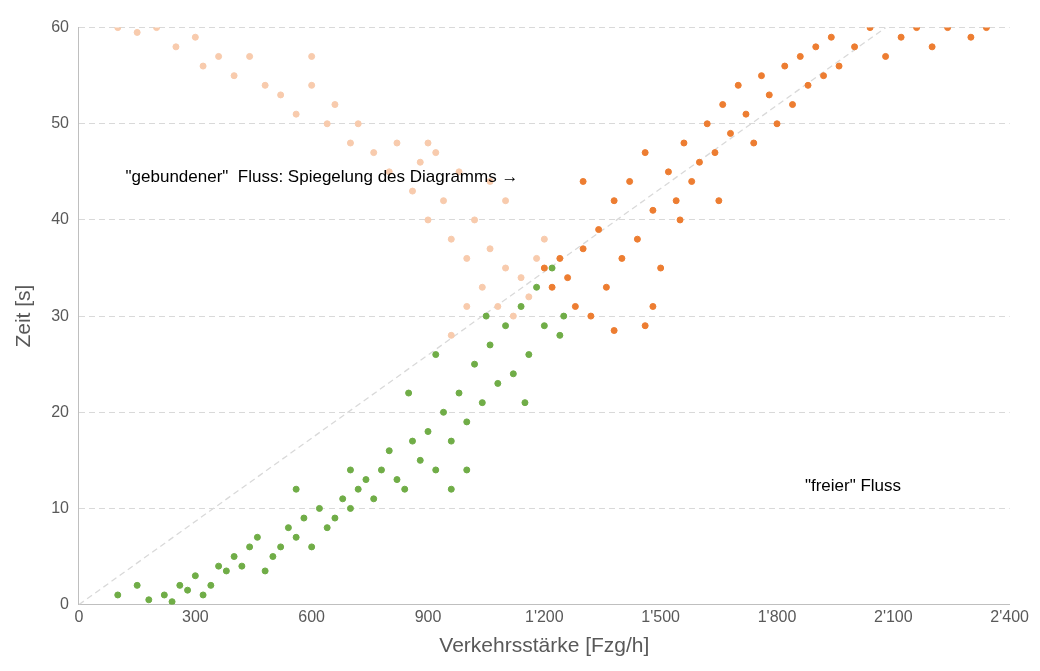 This screenshot has width=1040, height=671. Describe the element at coordinates (777, 616) in the screenshot. I see `x-tick-label: 1'800` at that location.